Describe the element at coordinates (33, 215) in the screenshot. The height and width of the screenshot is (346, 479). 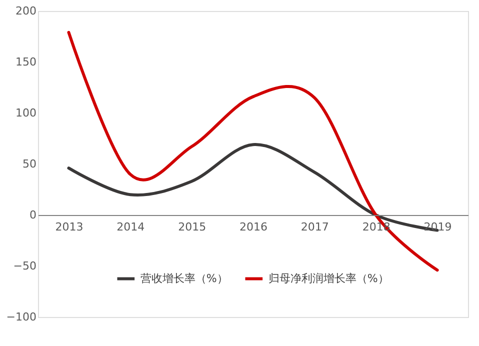
I see `y-tick-label: 0` at that location.